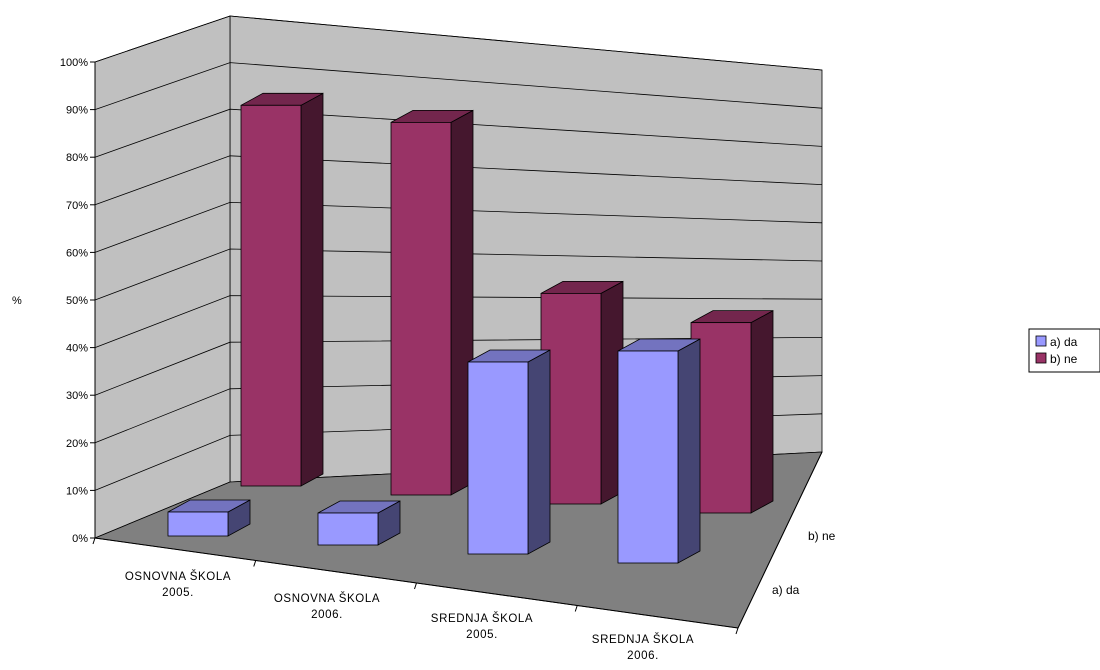 This screenshot has height=670, width=1100. Describe the element at coordinates (822, 536) in the screenshot. I see `depth-axis-label: b) ne` at that location.